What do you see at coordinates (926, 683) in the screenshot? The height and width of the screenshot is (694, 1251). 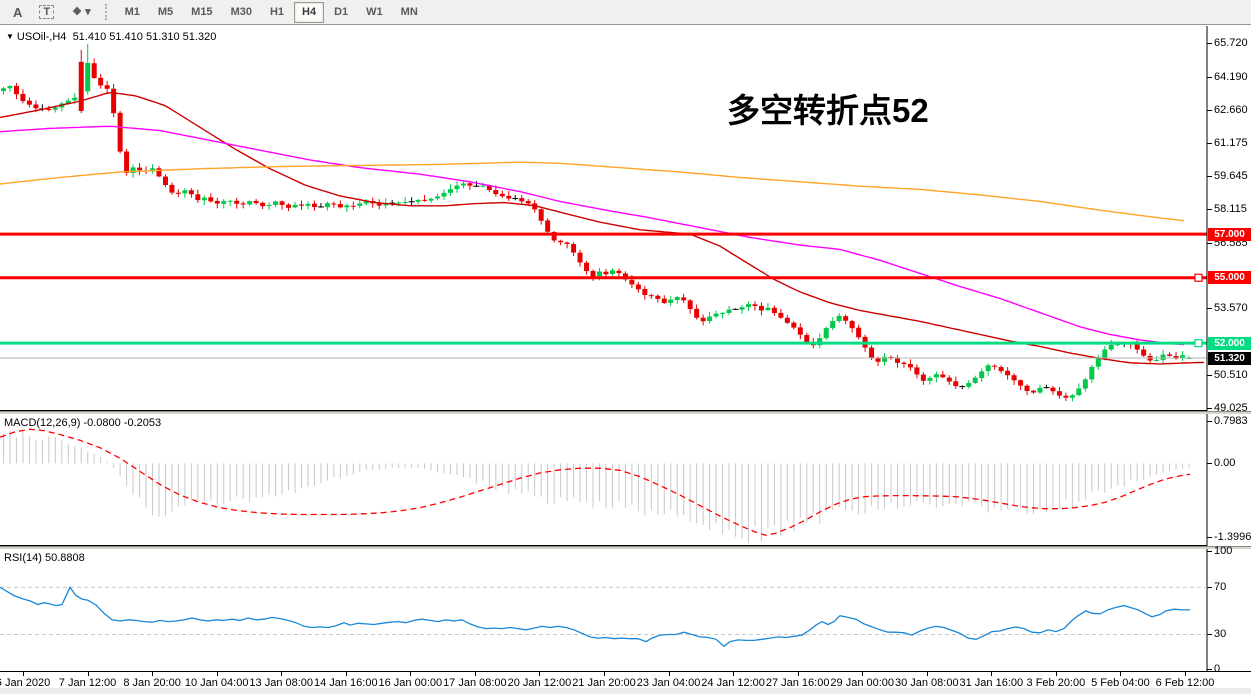 I see `time-axis-label: 30 Jan 08:00` at bounding box center [926, 683].